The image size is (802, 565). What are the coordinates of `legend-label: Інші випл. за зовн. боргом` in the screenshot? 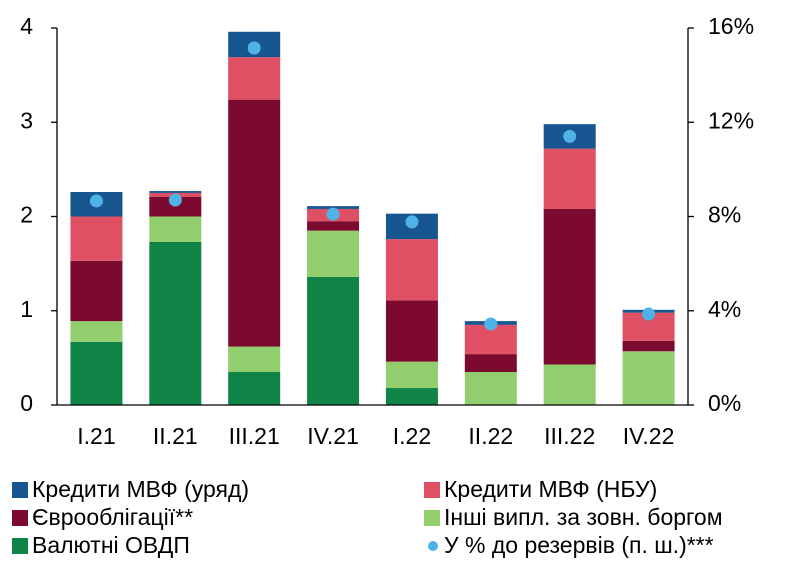 It's located at (583, 517).